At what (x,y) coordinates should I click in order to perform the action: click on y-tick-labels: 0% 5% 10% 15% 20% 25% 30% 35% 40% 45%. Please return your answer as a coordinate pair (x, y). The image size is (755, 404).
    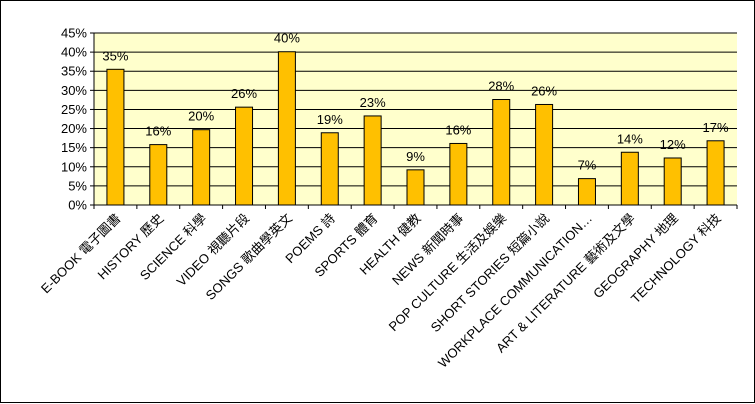
    Looking at the image, I should click on (74, 119).